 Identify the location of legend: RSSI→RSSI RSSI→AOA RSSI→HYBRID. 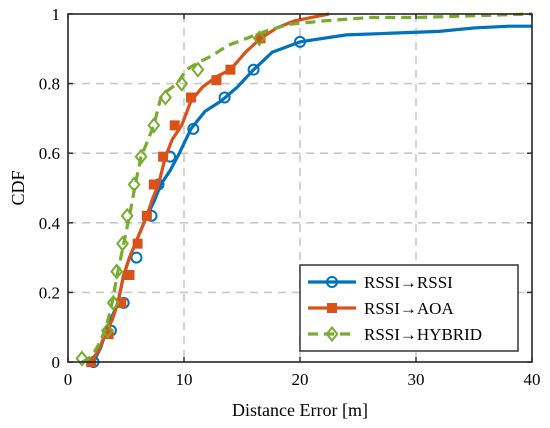
(409, 308).